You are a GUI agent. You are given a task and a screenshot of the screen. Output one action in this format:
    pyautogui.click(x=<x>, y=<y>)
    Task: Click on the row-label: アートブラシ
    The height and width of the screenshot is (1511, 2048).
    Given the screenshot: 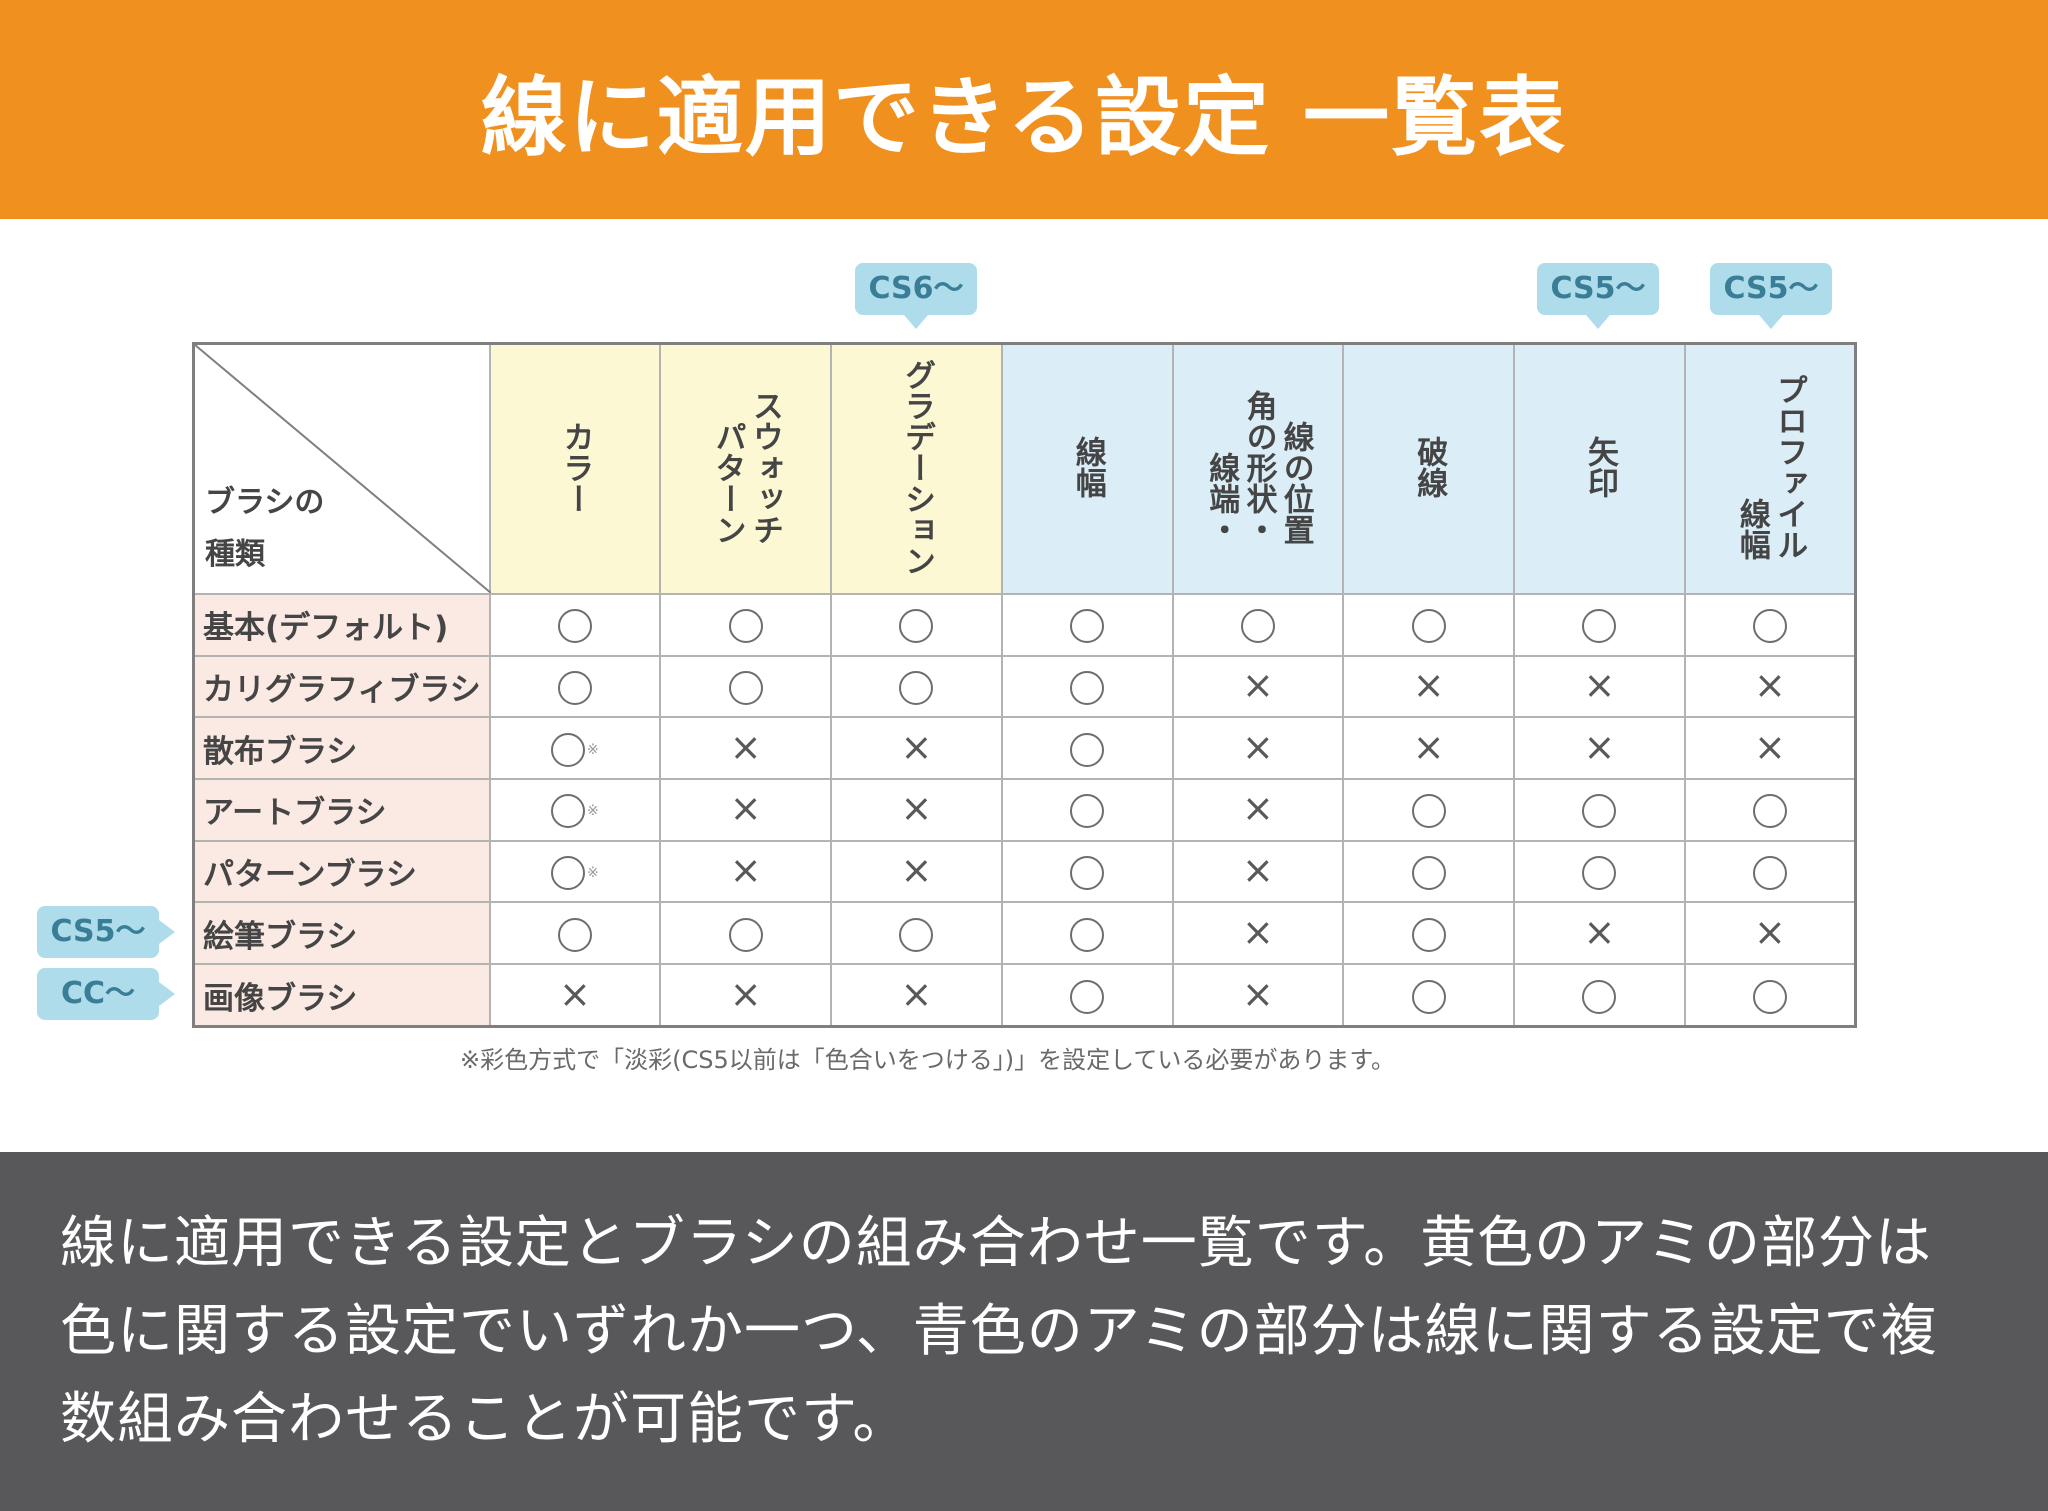 What is the action you would take?
    pyautogui.click(x=341, y=810)
    